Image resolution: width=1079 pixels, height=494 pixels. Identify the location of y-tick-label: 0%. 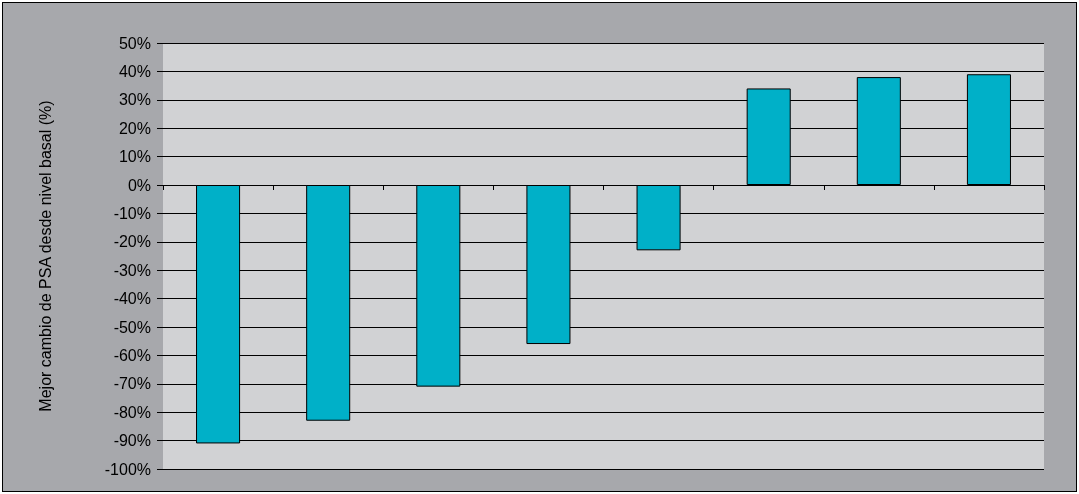
(139, 185).